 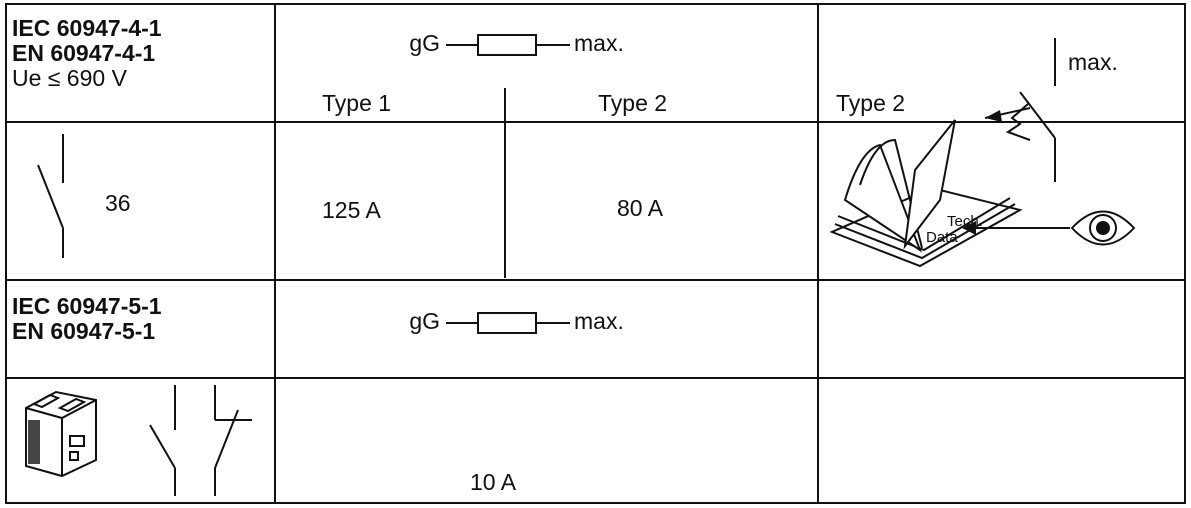 What do you see at coordinates (1049, 228) in the screenshot?
I see `eye-icon` at bounding box center [1049, 228].